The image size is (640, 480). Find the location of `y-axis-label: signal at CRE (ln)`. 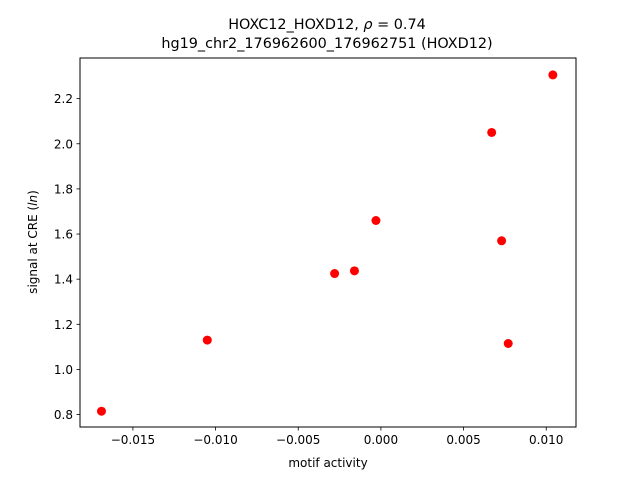

y-axis-label: signal at CRE (ln) is located at coordinates (33, 242).